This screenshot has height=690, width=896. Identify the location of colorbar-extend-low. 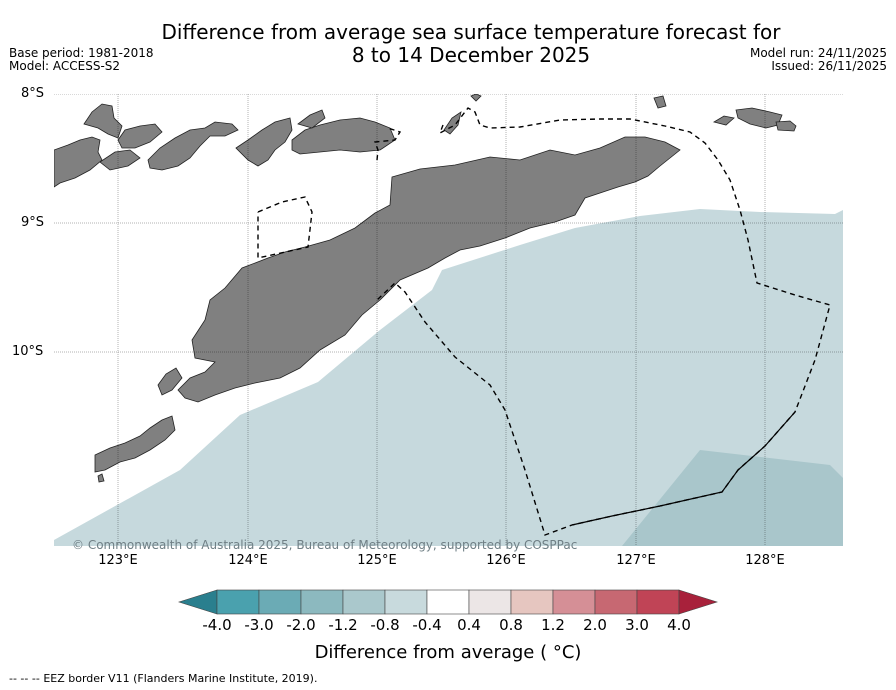
(198, 602).